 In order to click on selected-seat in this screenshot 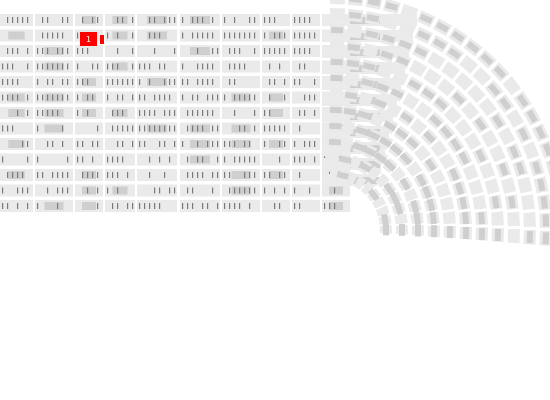, I will do `click(88, 39)`.